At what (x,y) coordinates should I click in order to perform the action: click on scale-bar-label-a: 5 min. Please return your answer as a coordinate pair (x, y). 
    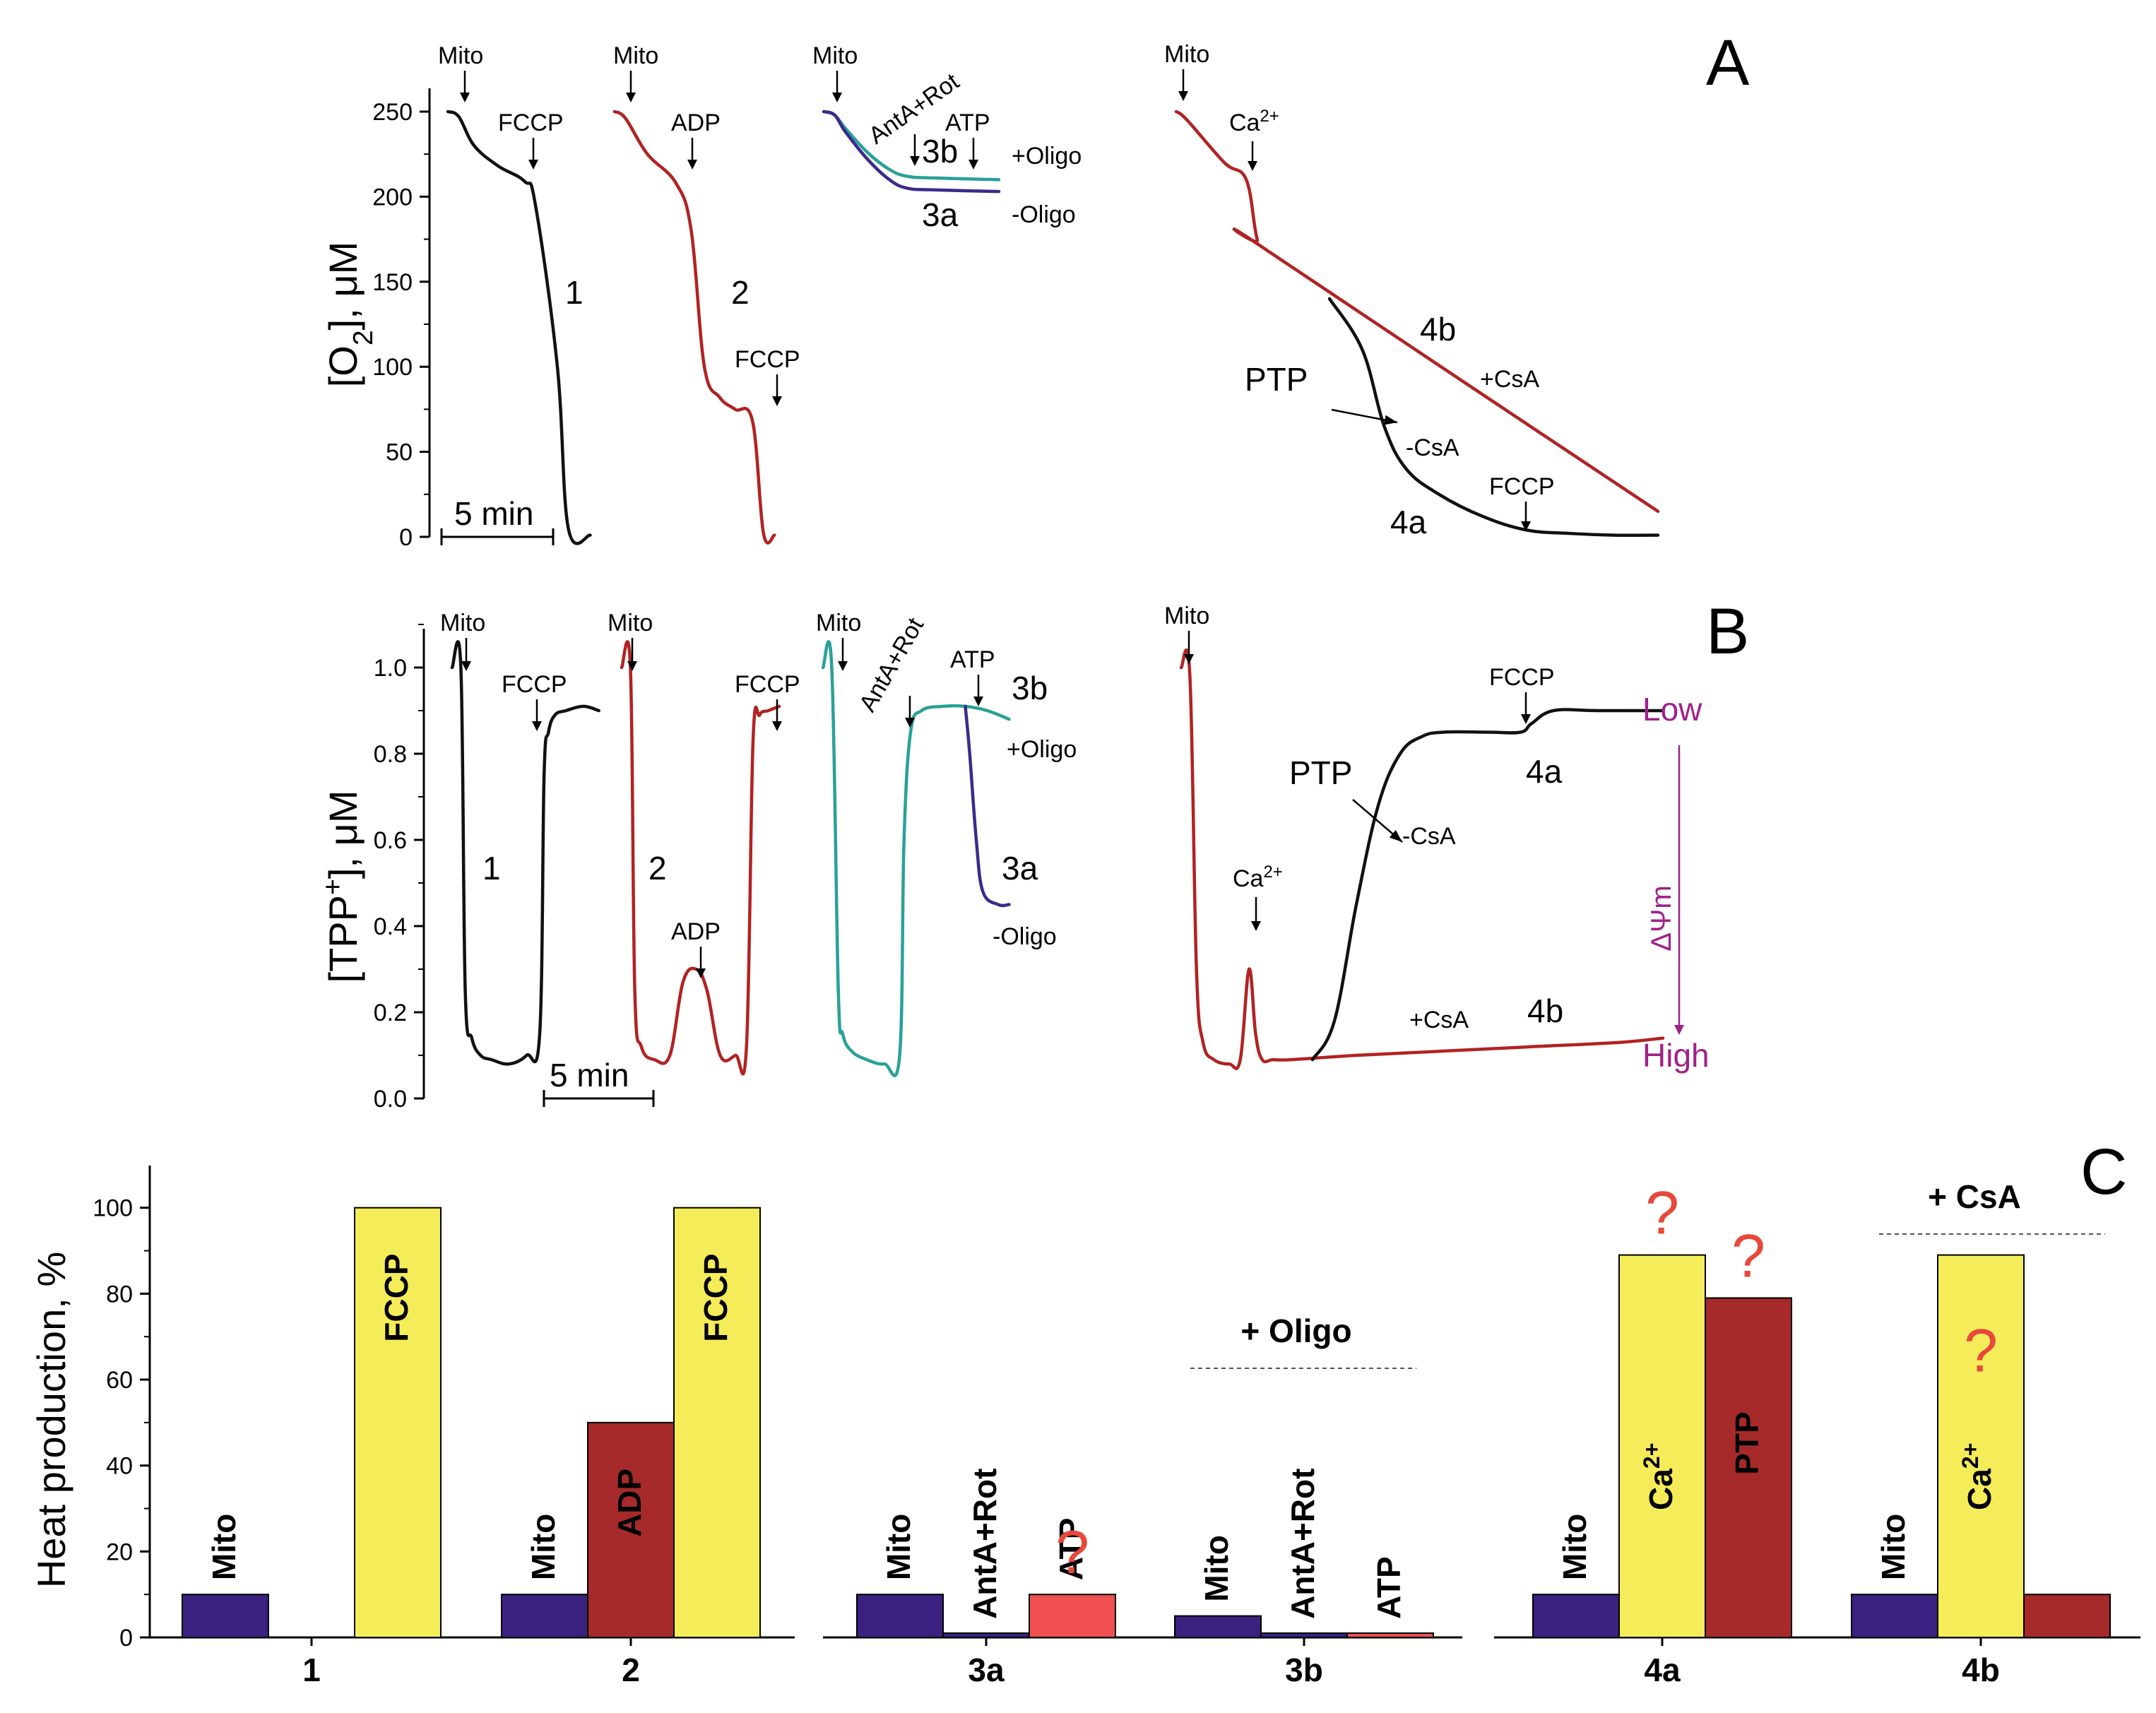
    Looking at the image, I should click on (493, 513).